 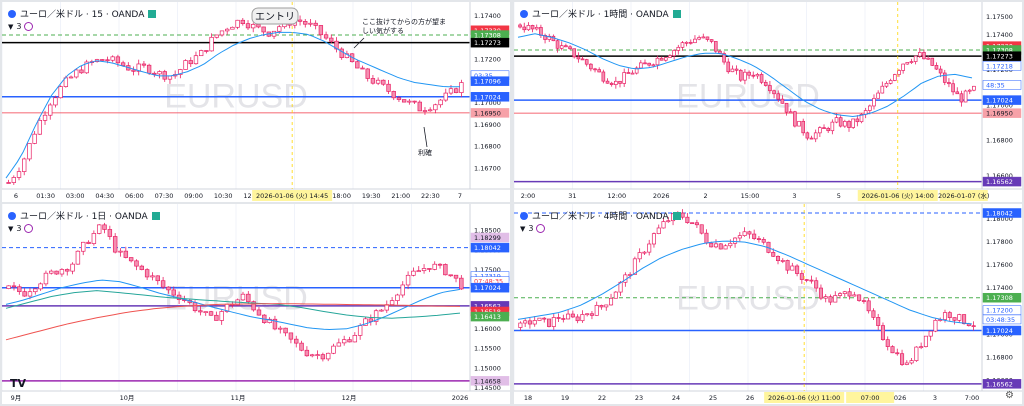 What do you see at coordinates (748, 299) in the screenshot?
I see `watermark-text: EURUSD` at bounding box center [748, 299].